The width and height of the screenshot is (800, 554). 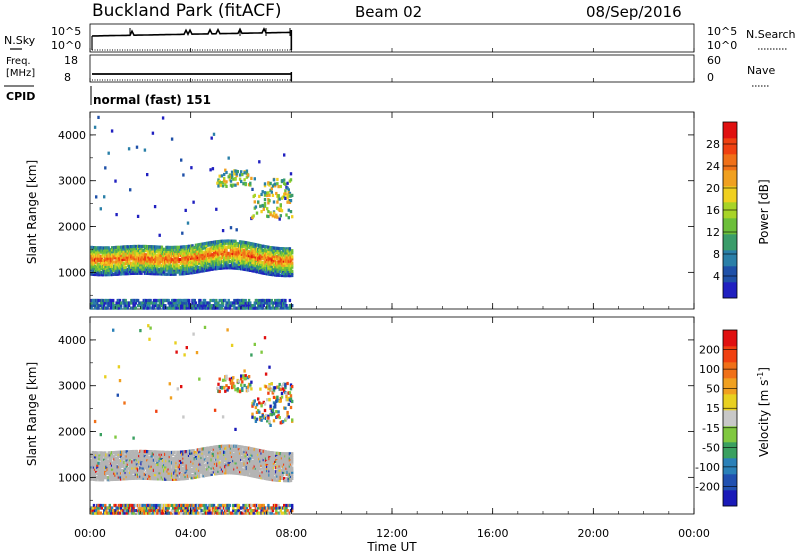 What do you see at coordinates (20, 96) in the screenshot?
I see `cpid-label: CPID` at bounding box center [20, 96].